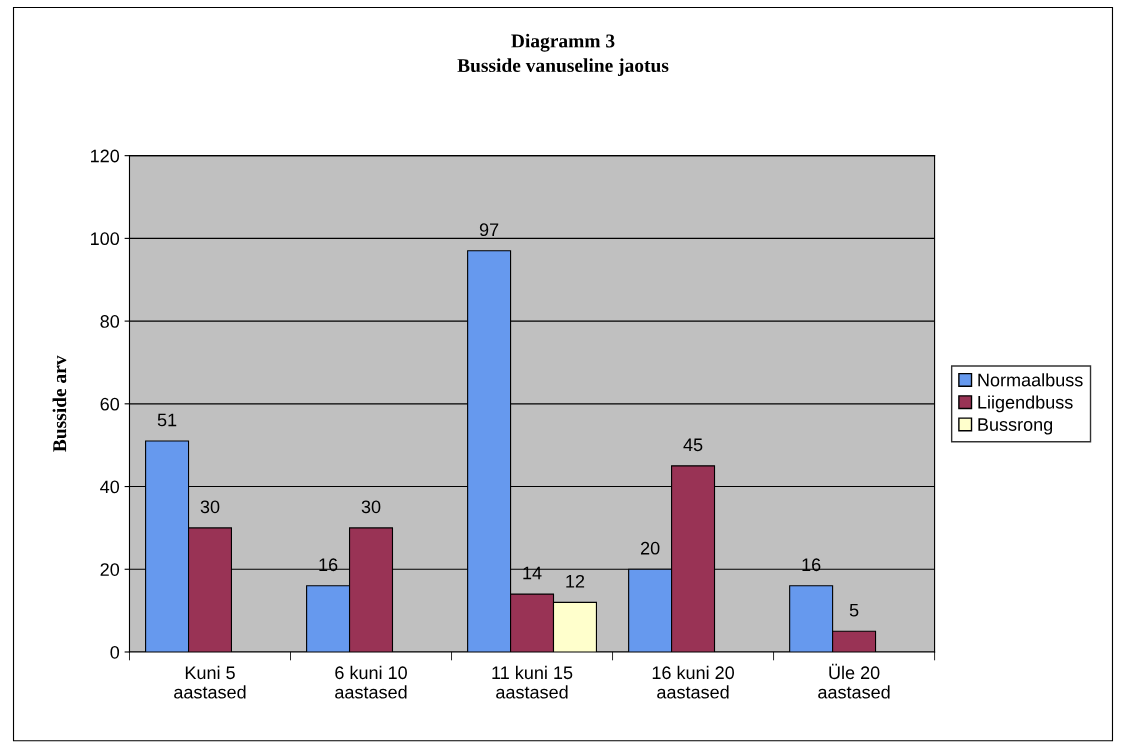  What do you see at coordinates (371, 682) in the screenshot?
I see `x-tick-label: 6 kuni 10 aastased` at bounding box center [371, 682].